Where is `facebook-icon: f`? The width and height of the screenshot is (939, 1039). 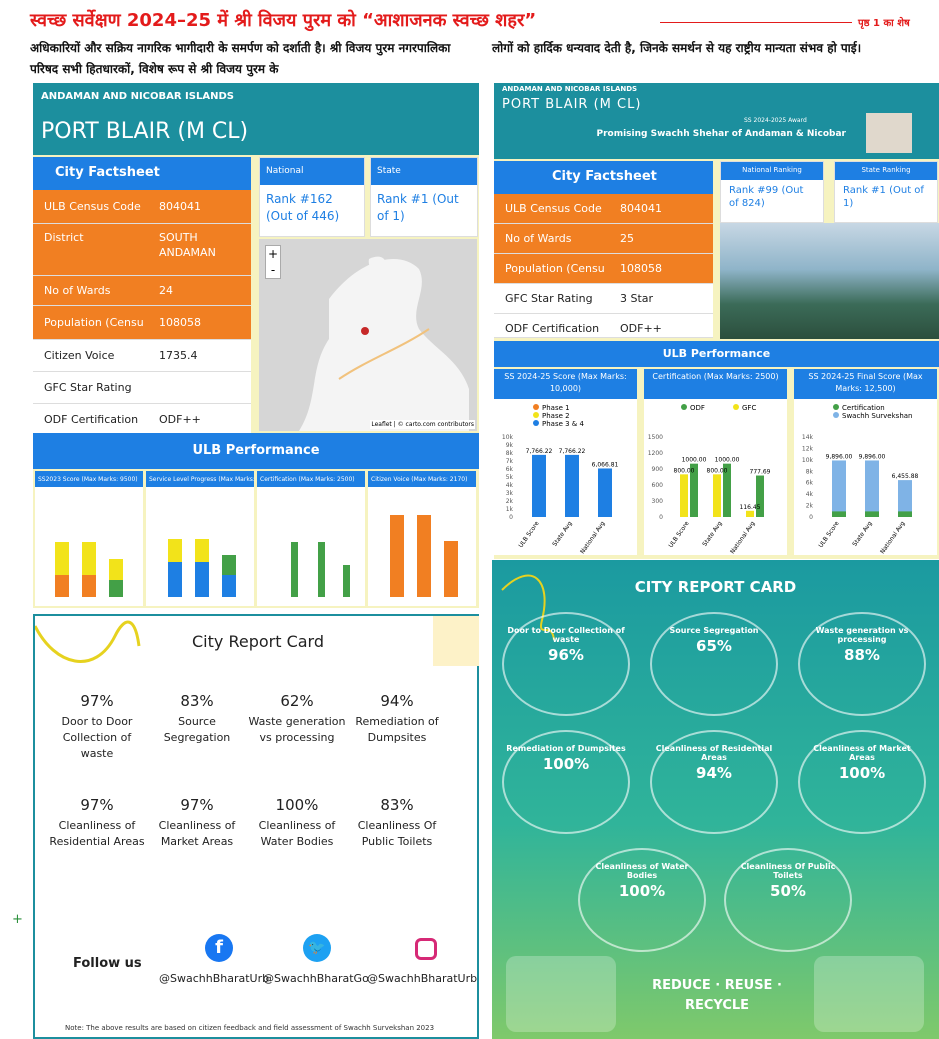
facebook-icon: f is located at coordinates (219, 948).